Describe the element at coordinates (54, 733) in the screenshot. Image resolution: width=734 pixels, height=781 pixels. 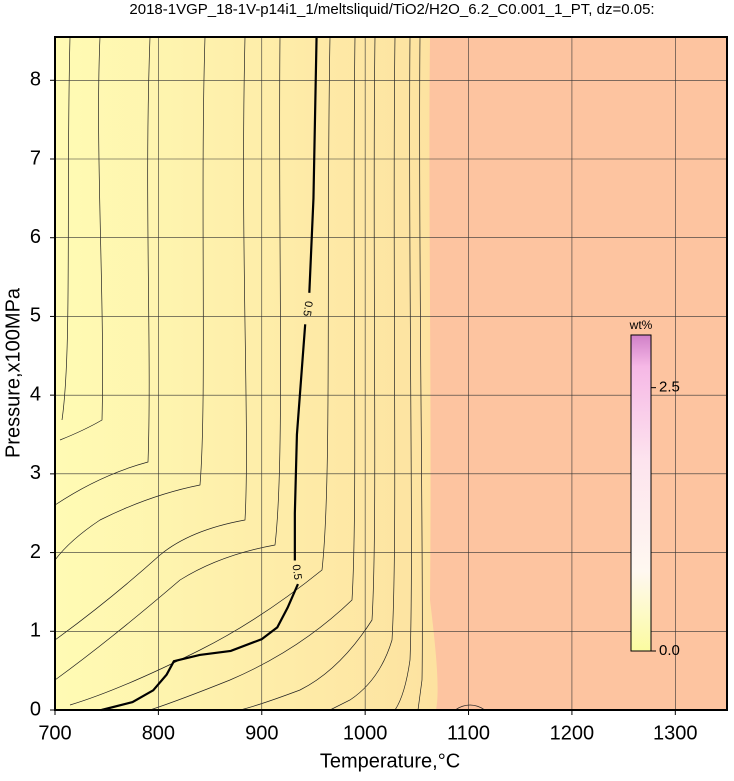
I see `x-tick-label: 700` at that location.